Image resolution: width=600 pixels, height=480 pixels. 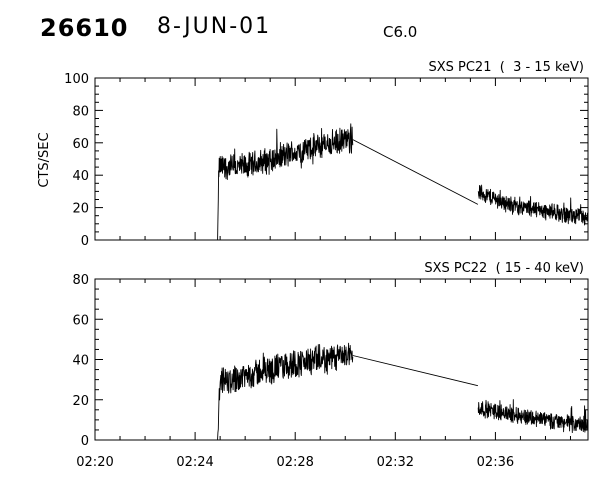 I want to click on top-y-tick-label: 80, so click(x=80, y=111).